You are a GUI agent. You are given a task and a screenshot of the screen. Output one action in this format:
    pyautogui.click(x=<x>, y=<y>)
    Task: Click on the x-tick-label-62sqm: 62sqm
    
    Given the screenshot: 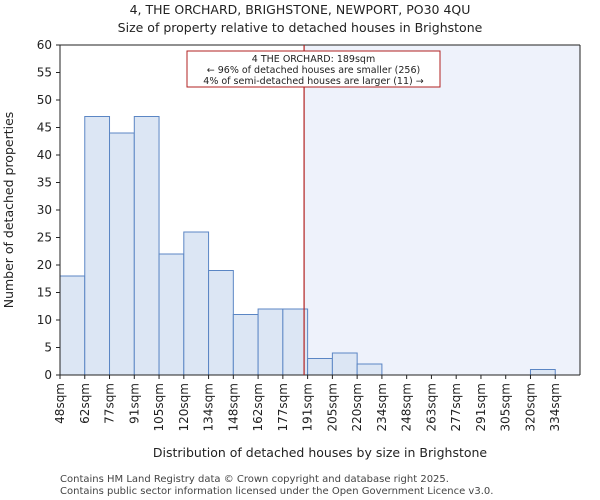 What is the action you would take?
    pyautogui.click(x=85, y=403)
    